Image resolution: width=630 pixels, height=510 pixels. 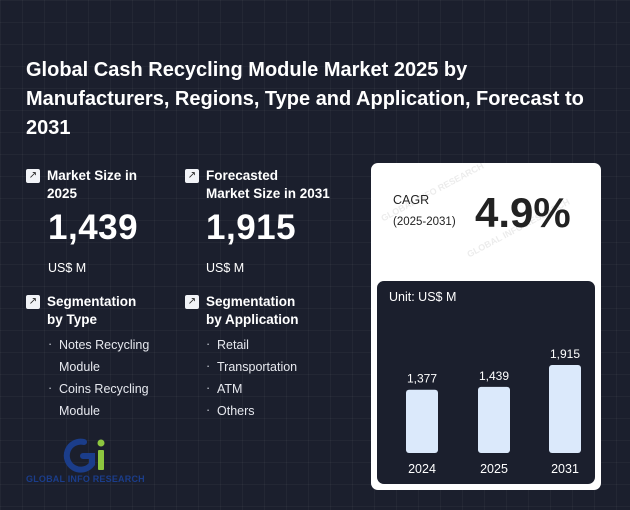 What do you see at coordinates (72, 319) in the screenshot?
I see `segmentation-type-label-line2: by Type` at bounding box center [72, 319].